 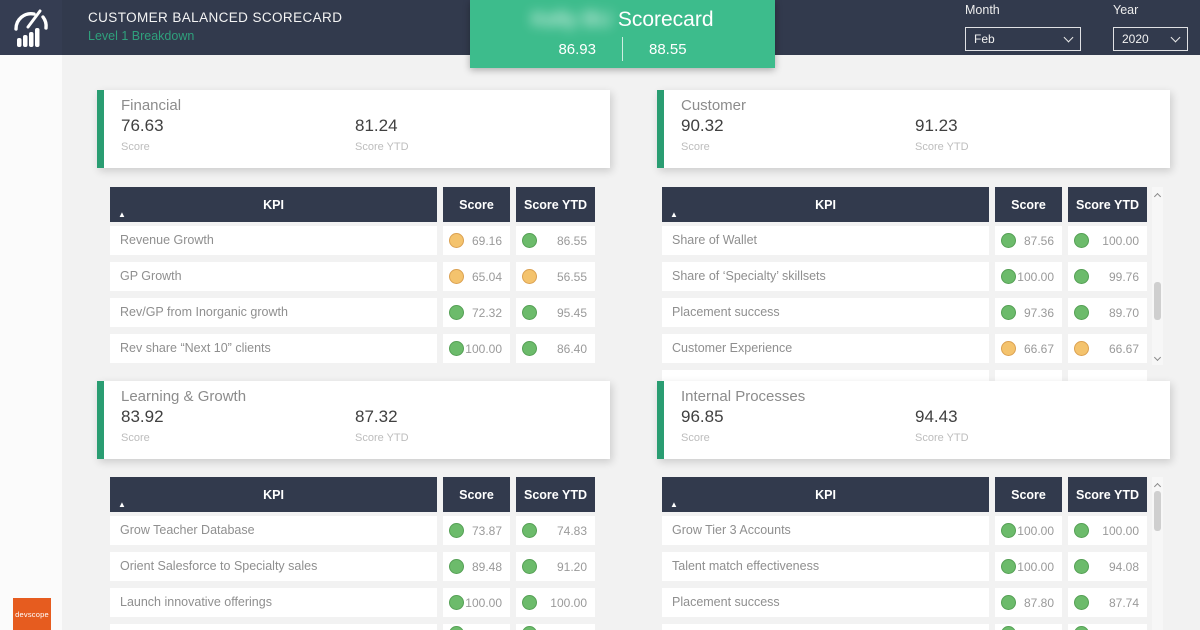 What do you see at coordinates (32, 614) in the screenshot?
I see `devscope-logo: devscope` at bounding box center [32, 614].